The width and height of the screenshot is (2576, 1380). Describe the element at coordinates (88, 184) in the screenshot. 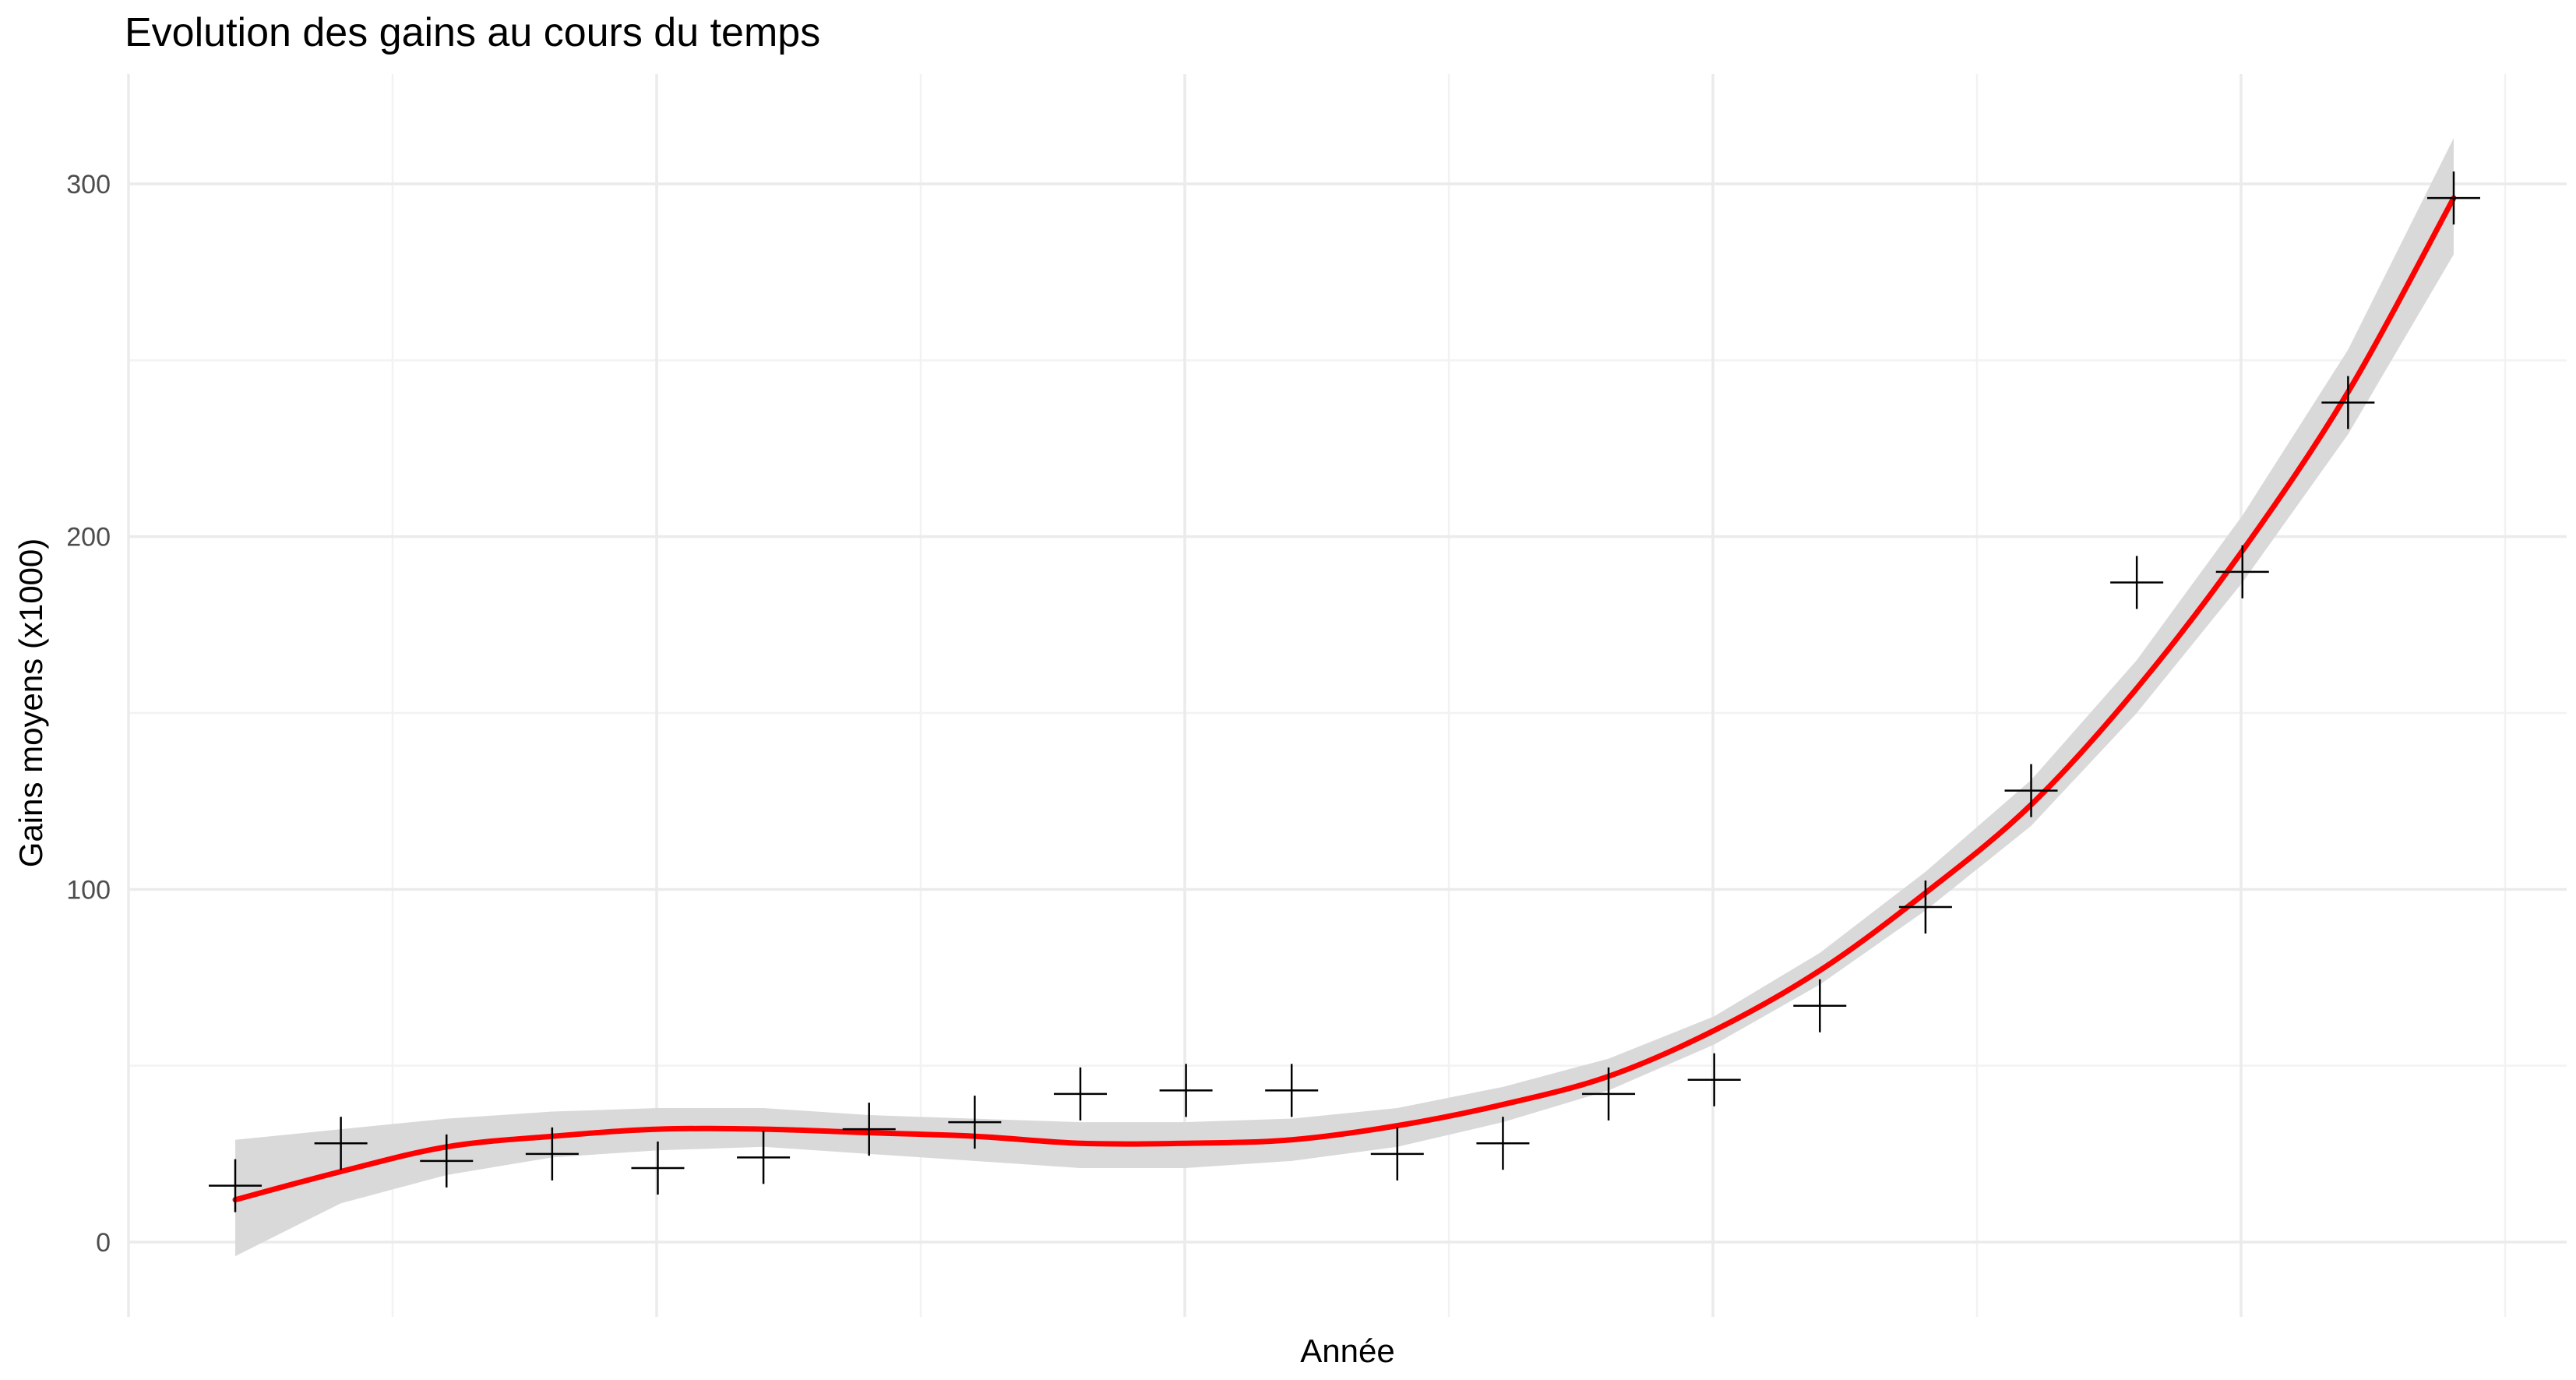

I see `y-tick-label: 300` at that location.